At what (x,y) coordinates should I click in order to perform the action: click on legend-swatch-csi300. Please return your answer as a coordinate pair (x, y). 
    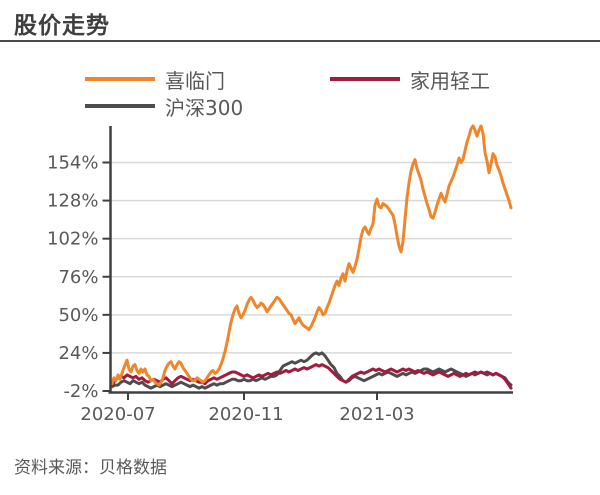
    Looking at the image, I should click on (120, 106).